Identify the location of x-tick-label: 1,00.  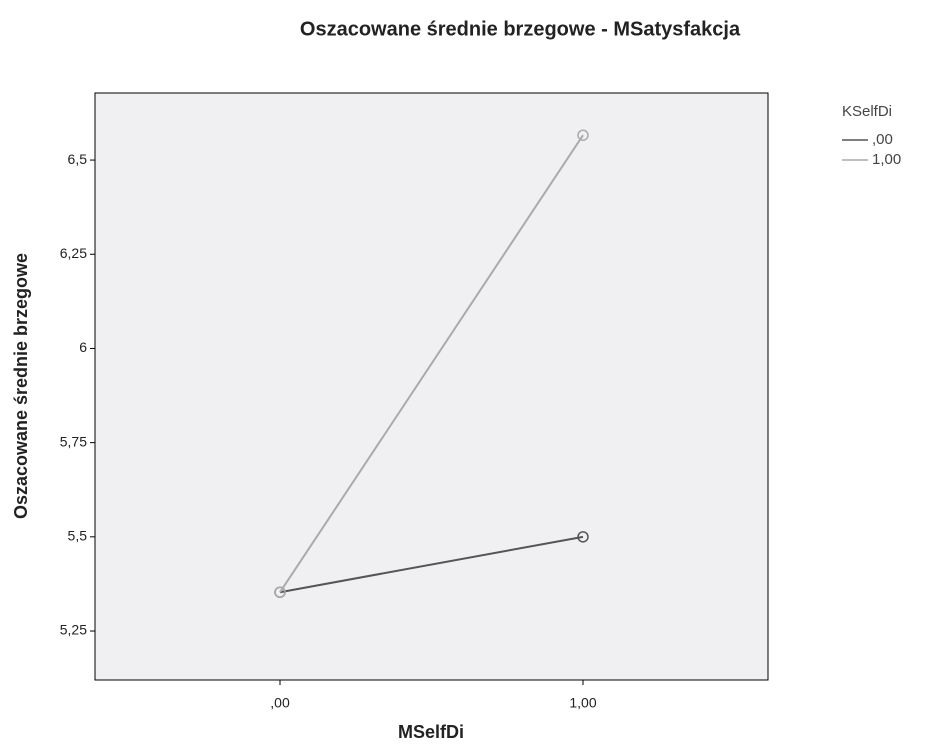
(582, 703).